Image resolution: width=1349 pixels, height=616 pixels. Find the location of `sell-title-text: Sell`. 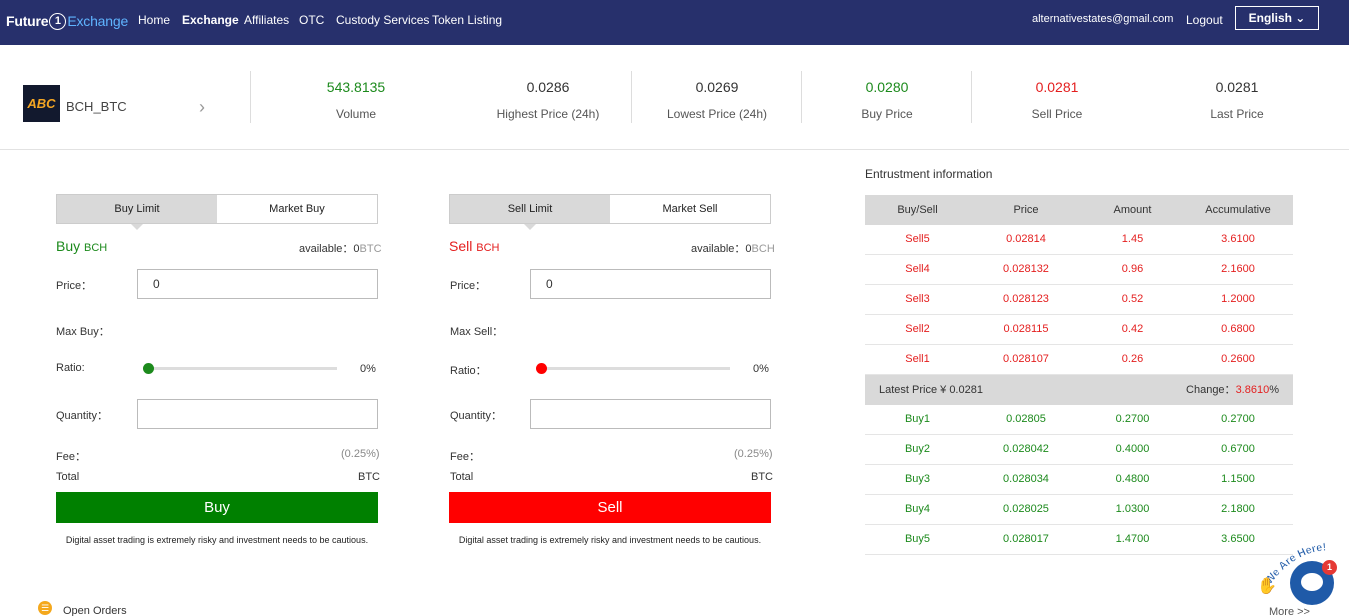

sell-title-text: Sell is located at coordinates (461, 246).